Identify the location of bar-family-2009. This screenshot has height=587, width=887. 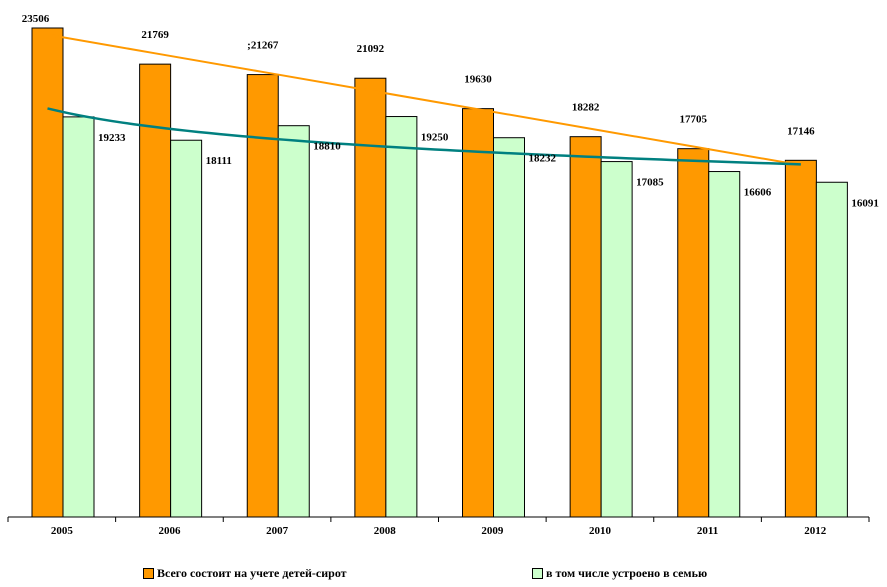
(509, 327).